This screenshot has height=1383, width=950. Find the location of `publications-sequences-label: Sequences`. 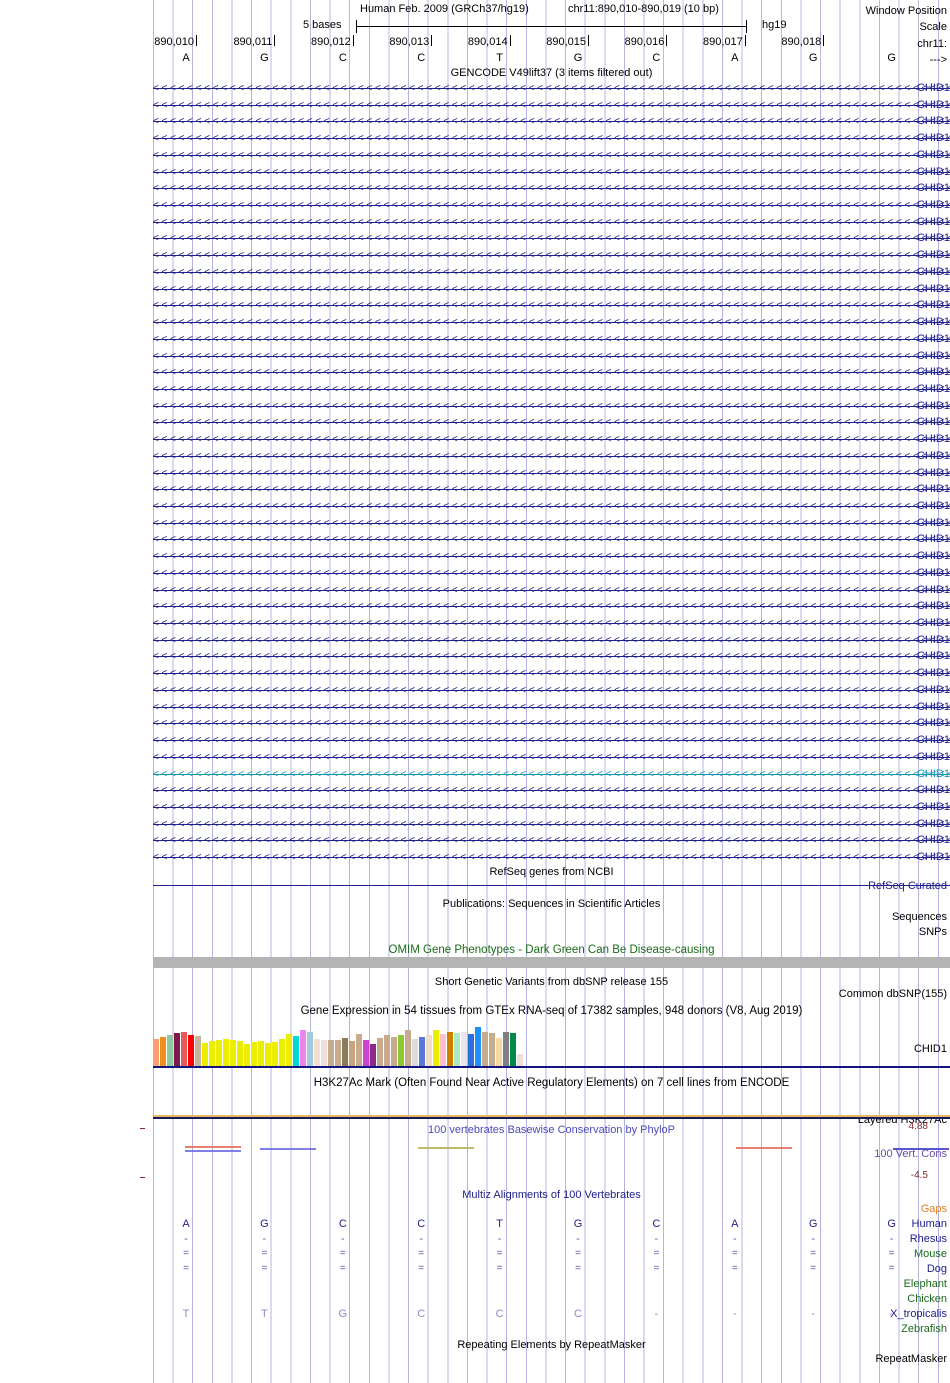

publications-sequences-label: Sequences is located at coordinates (919, 917).